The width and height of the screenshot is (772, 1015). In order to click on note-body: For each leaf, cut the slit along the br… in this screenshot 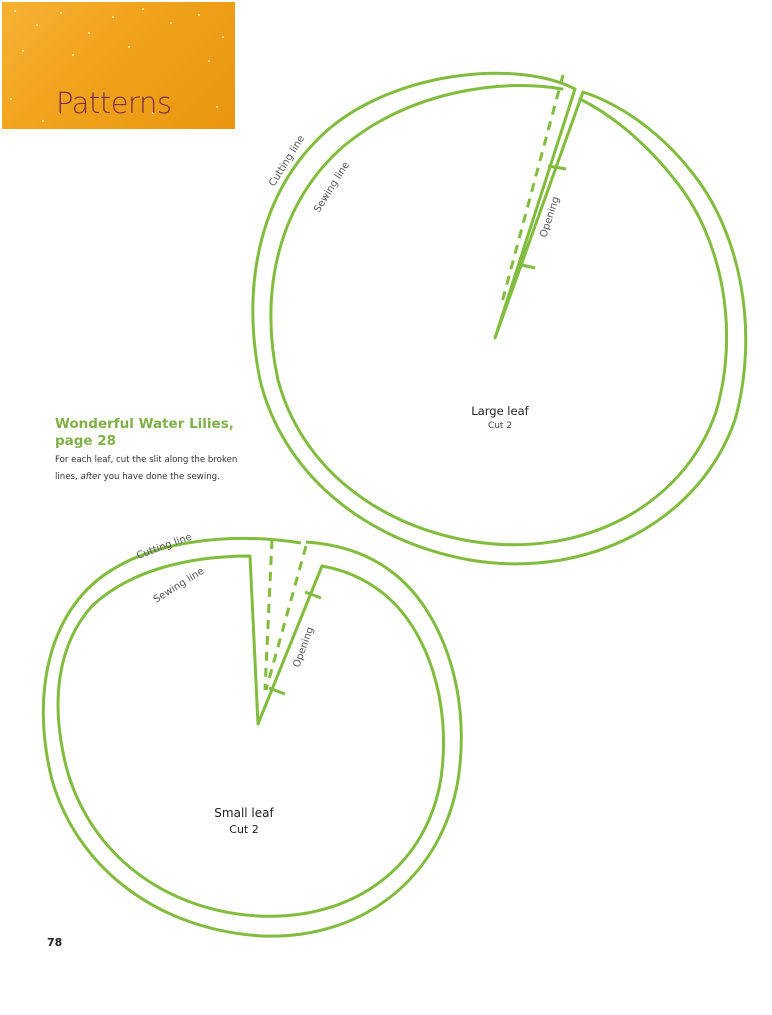, I will do `click(155, 469)`.